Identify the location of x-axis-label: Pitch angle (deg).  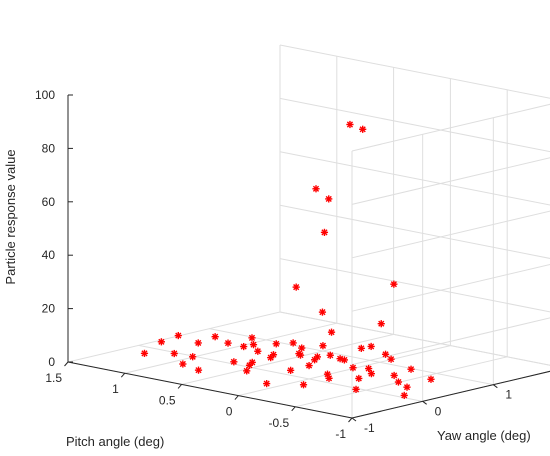
(115, 441).